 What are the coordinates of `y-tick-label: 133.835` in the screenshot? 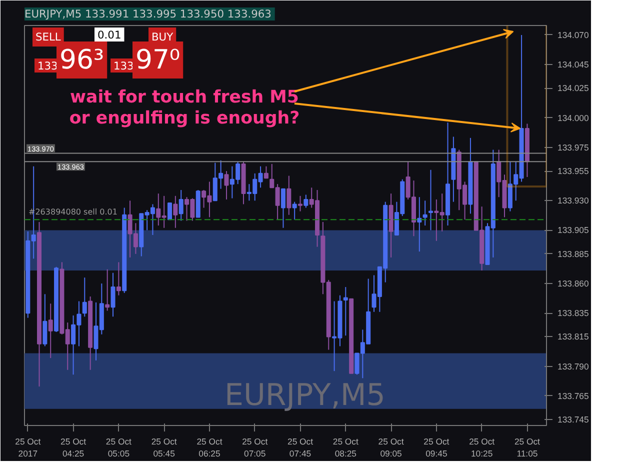 It's located at (573, 313).